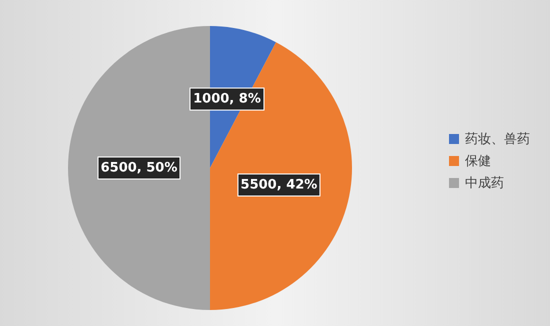 This screenshot has width=550, height=326. Describe the element at coordinates (227, 99) in the screenshot. I see `data-label: 1000, 8%` at that location.